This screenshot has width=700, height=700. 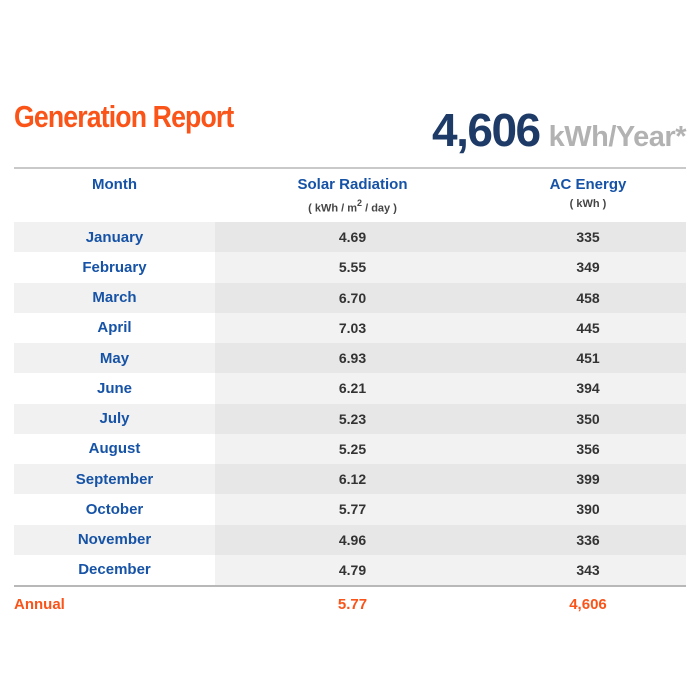 I want to click on month-cell: February, so click(x=114, y=267).